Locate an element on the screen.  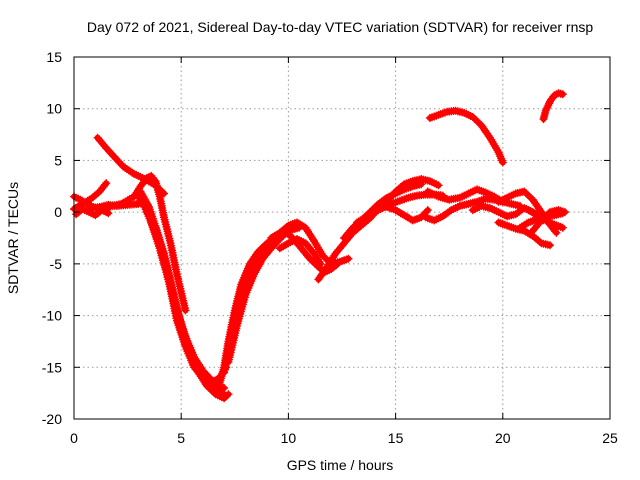
x-tick-labels: 0 5 10 15 20 25 is located at coordinates (344, 438).